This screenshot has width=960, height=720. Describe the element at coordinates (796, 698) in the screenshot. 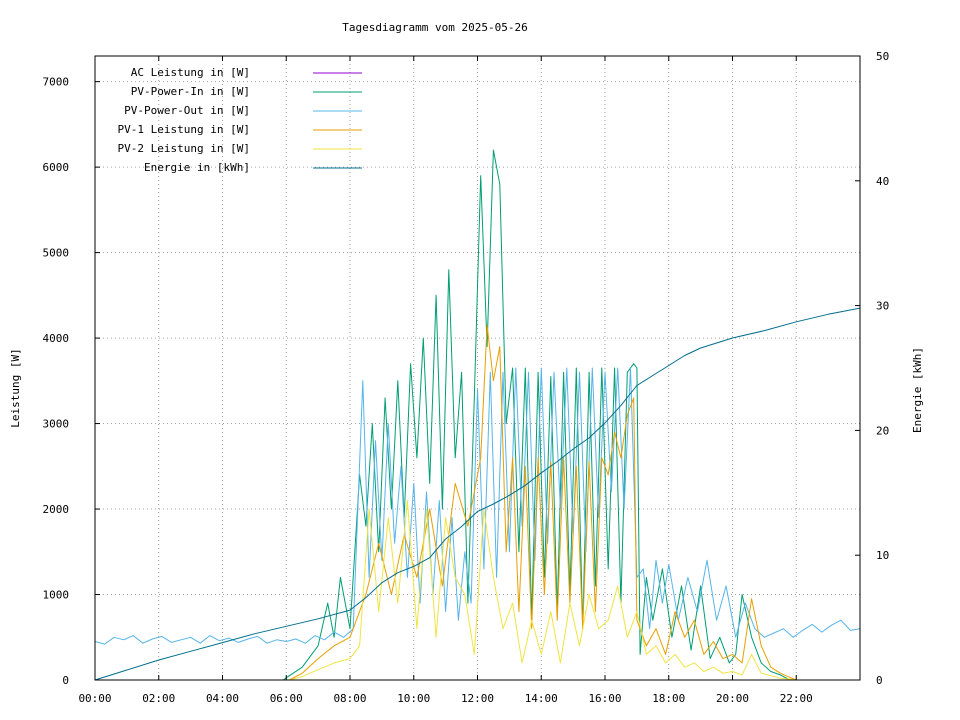

I see `x-tick-label: 22:00` at that location.